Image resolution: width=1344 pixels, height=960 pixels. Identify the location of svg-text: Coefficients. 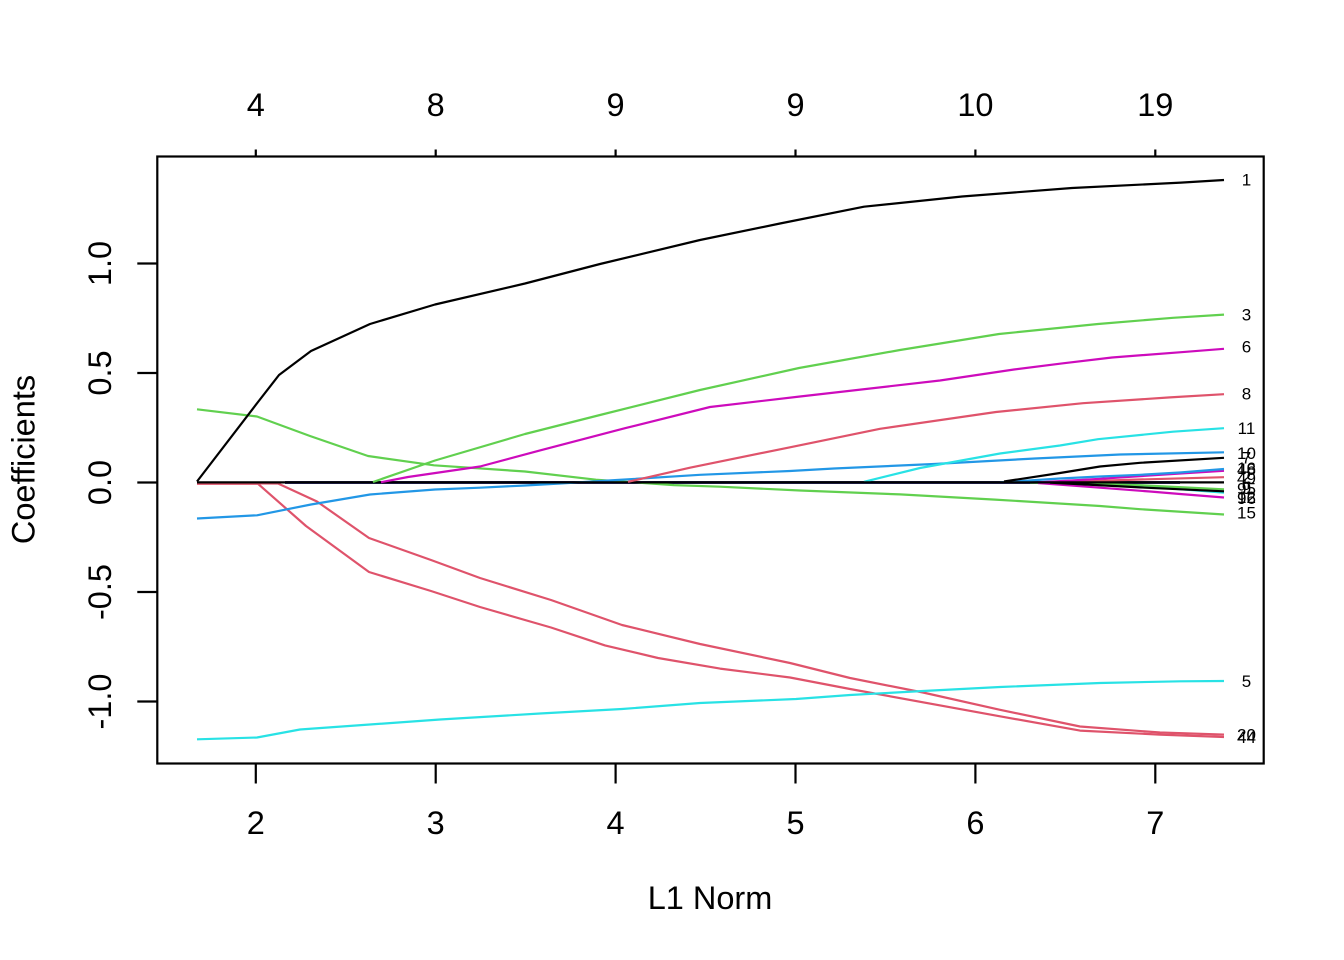
(24, 459).